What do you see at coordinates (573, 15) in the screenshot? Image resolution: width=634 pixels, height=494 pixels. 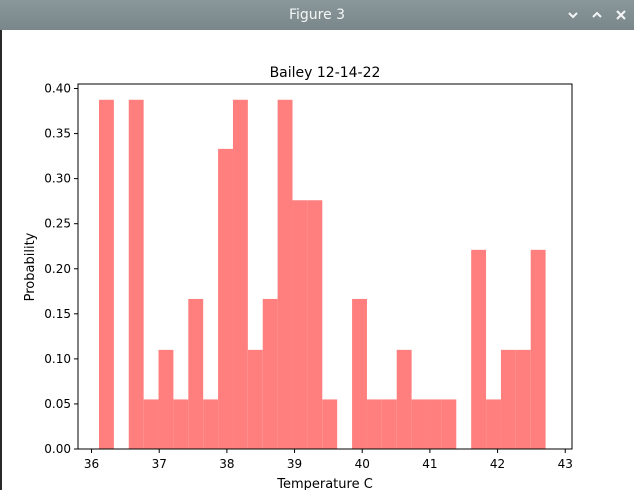 I see `minimize-icon` at bounding box center [573, 15].